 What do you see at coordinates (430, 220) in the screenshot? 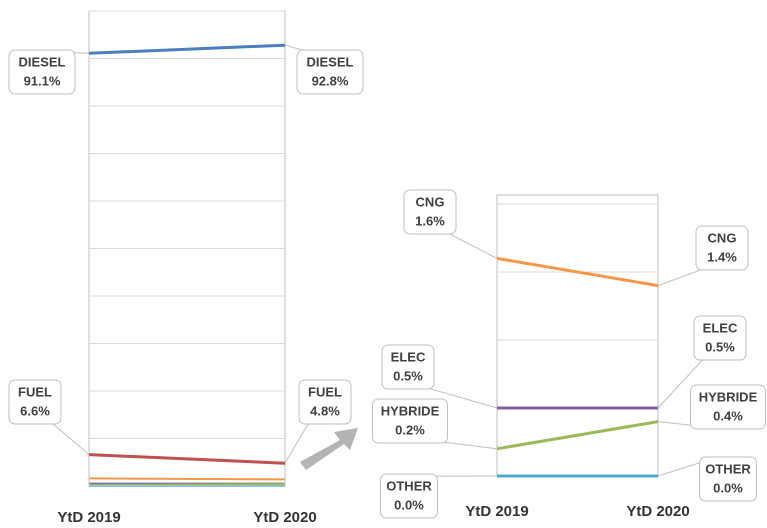
I see `value-label: 1.6%` at bounding box center [430, 220].